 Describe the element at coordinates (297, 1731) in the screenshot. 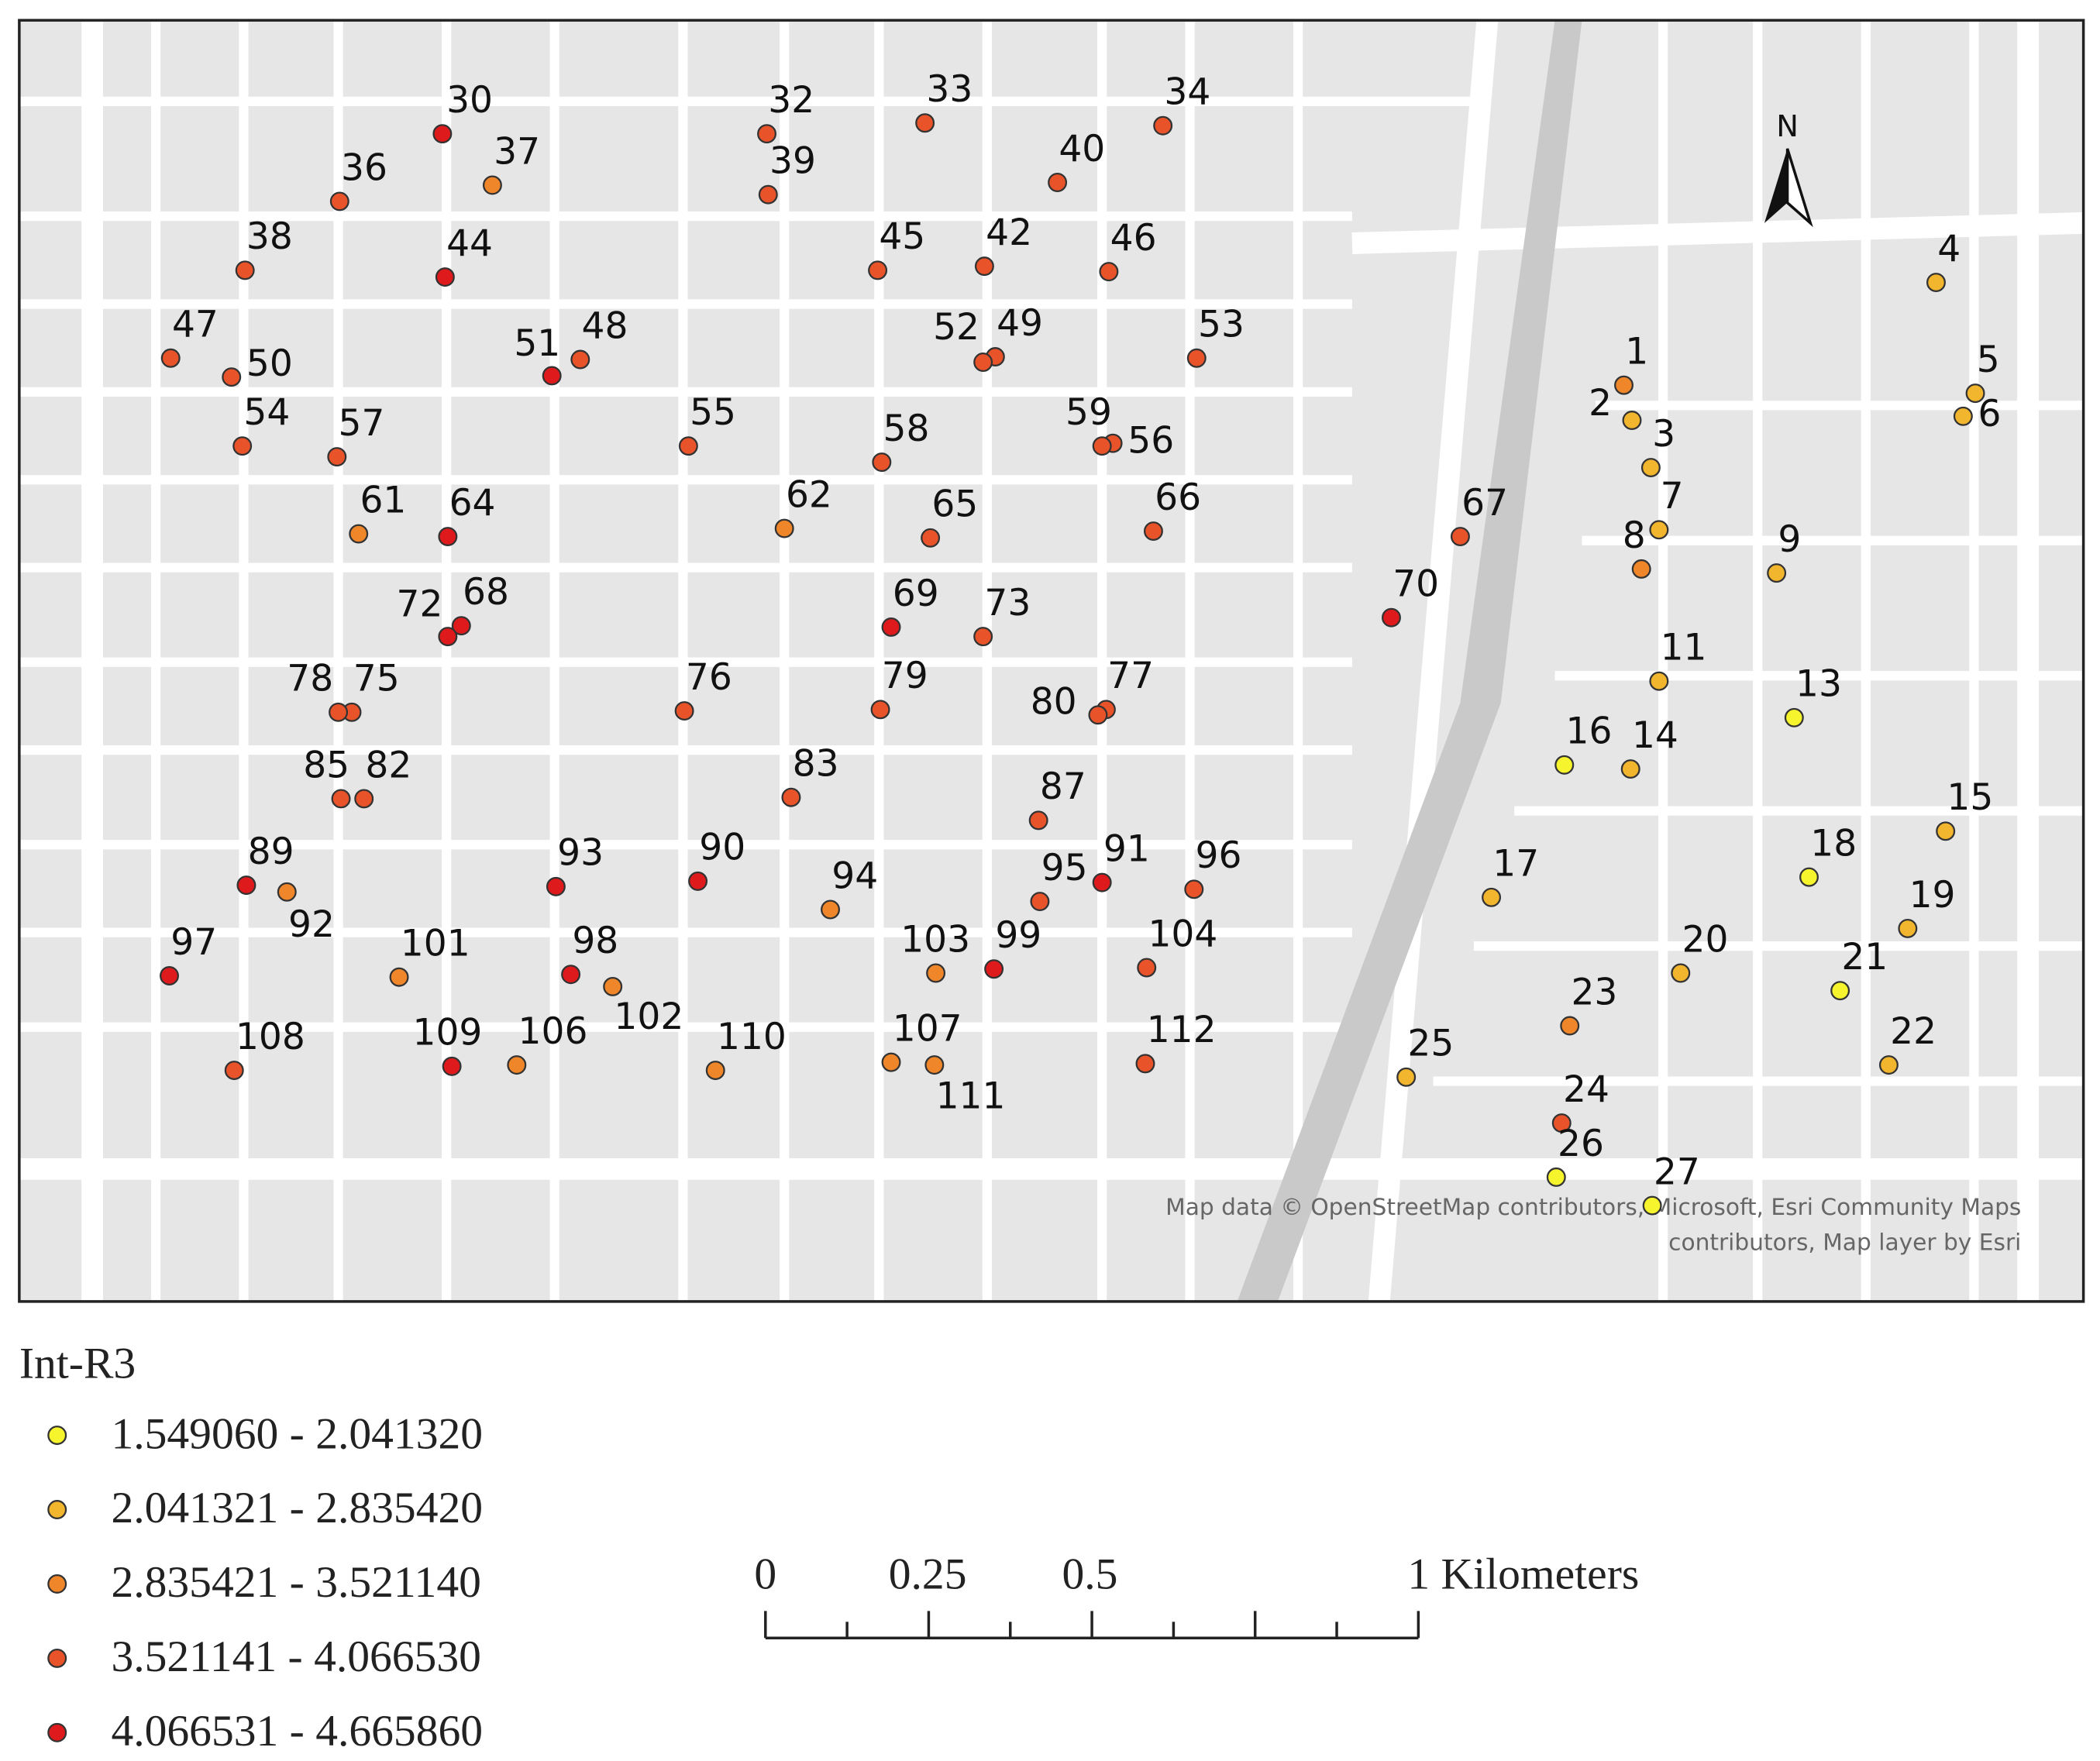

I see `legend-label: 4.066531 - 4.665860` at that location.